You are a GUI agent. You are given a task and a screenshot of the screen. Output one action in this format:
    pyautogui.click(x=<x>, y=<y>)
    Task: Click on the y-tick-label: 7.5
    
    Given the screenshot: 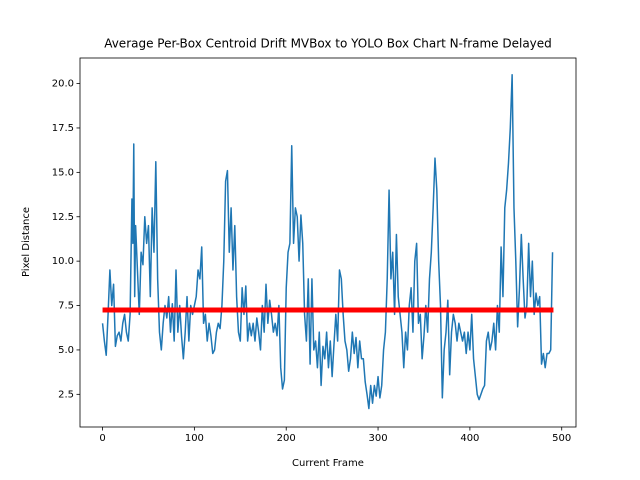 What is the action you would take?
    pyautogui.click(x=66, y=306)
    